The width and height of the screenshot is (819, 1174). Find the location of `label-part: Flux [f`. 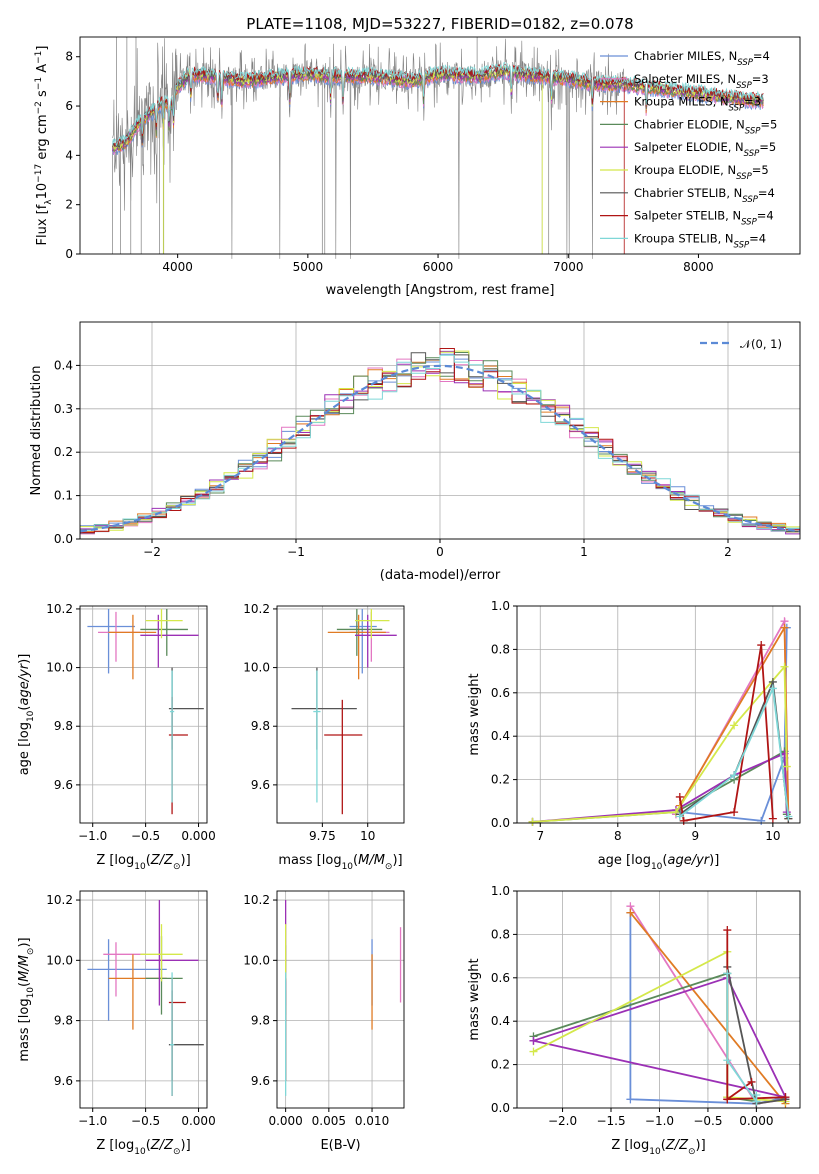

label-part: Flux [f is located at coordinates (42, 224).